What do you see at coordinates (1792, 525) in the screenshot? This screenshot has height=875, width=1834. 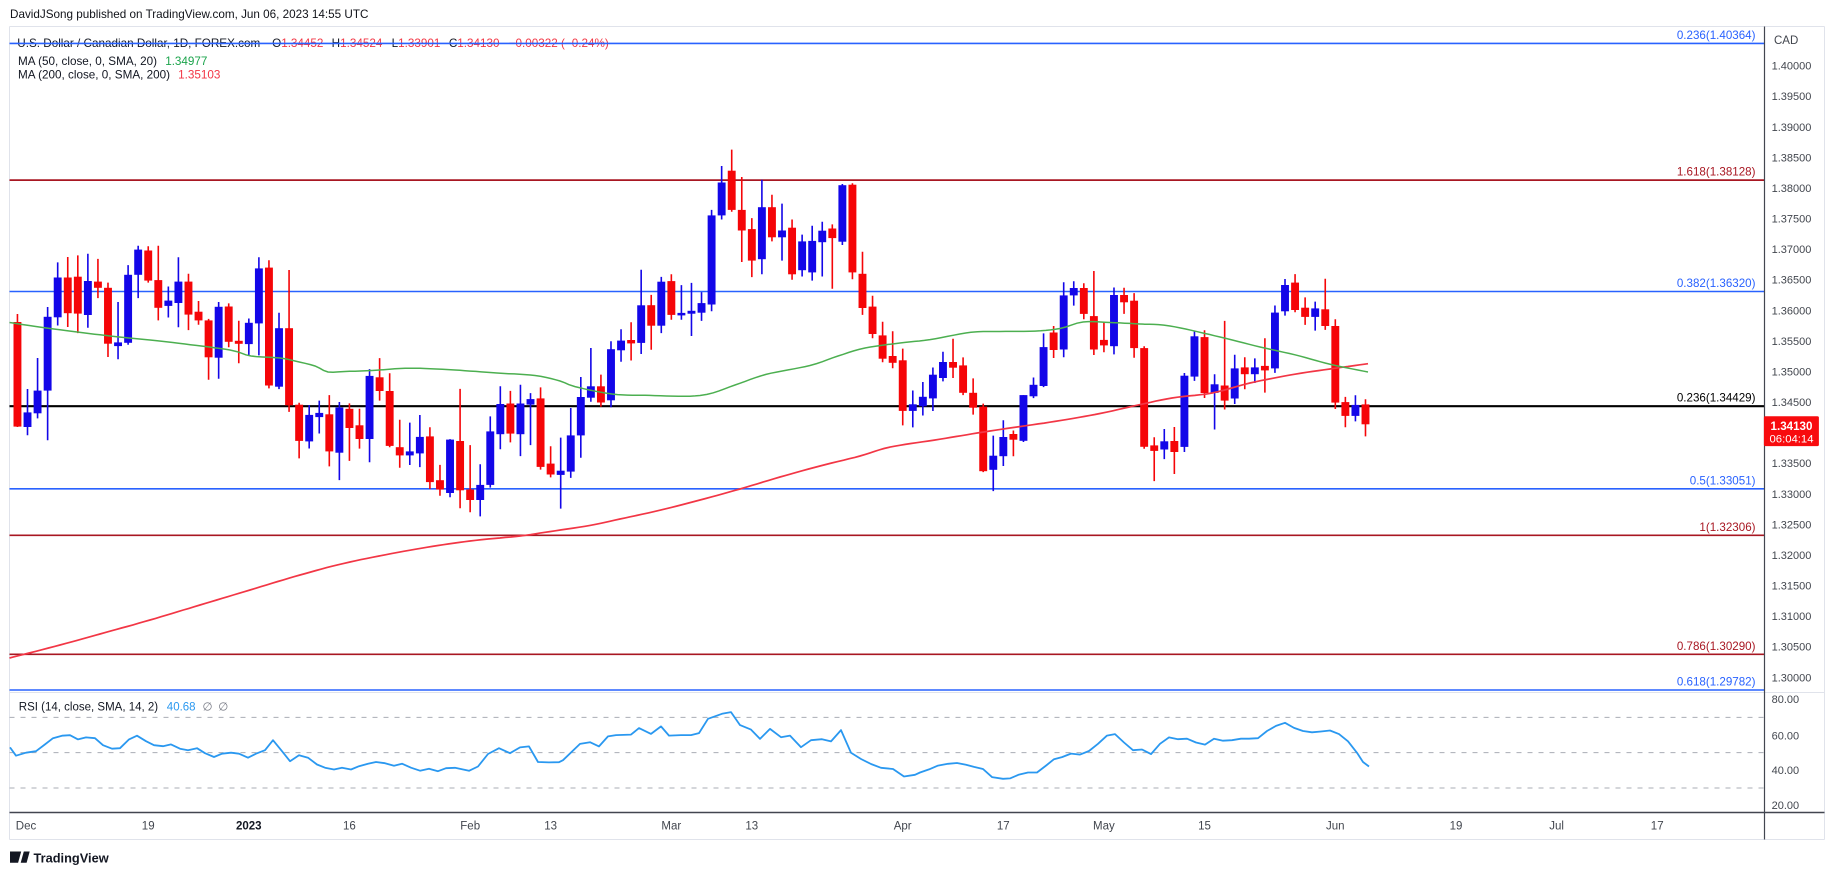 I see `svg-text: 1.32500` at bounding box center [1792, 525].